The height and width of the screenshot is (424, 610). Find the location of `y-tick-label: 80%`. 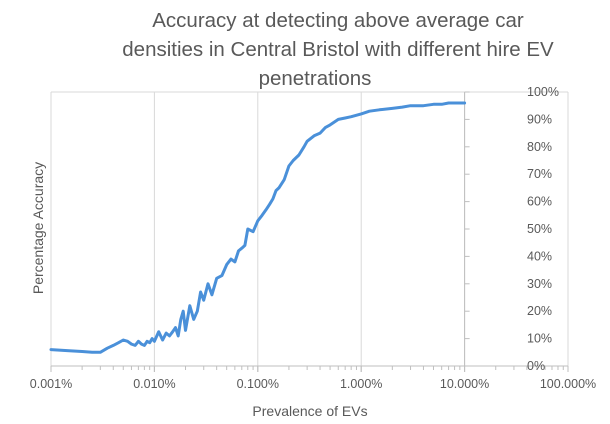

y-tick-label: 80% is located at coordinates (539, 147).